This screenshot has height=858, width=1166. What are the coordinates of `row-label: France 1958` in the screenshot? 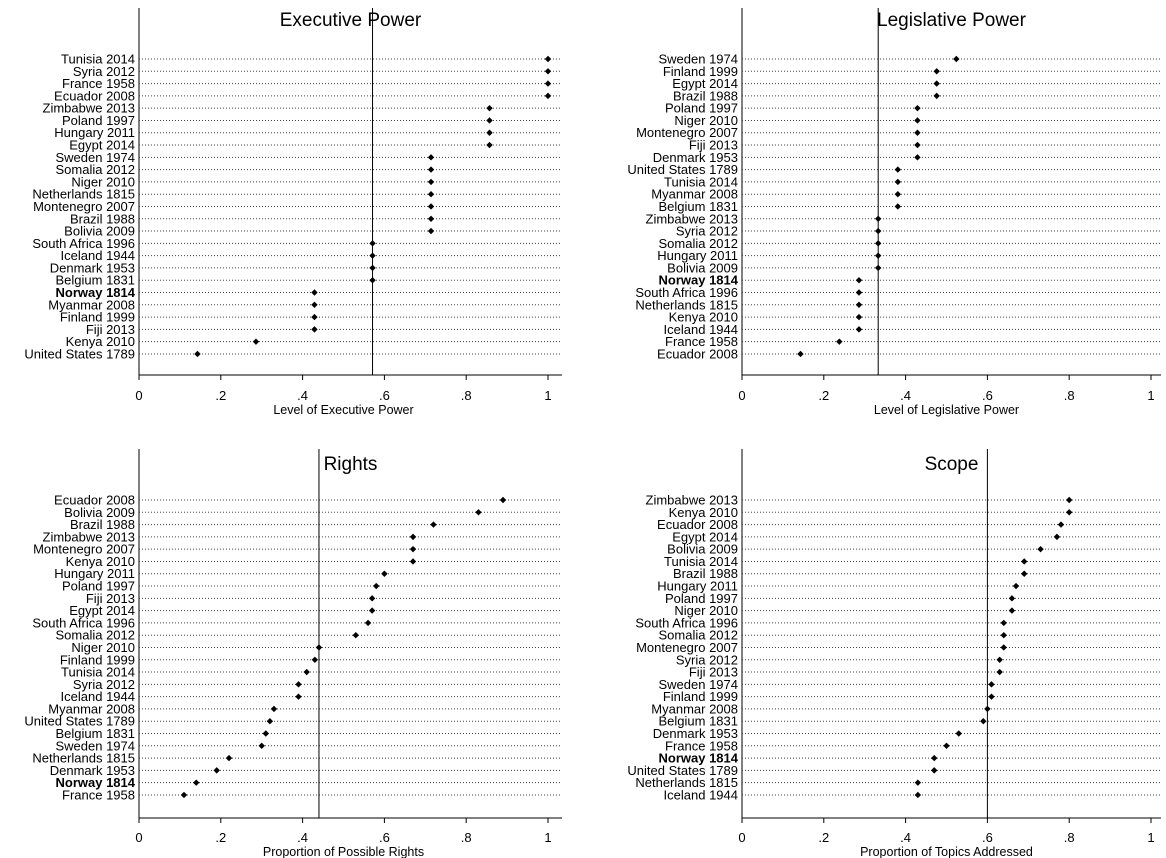 It's located at (701, 745).